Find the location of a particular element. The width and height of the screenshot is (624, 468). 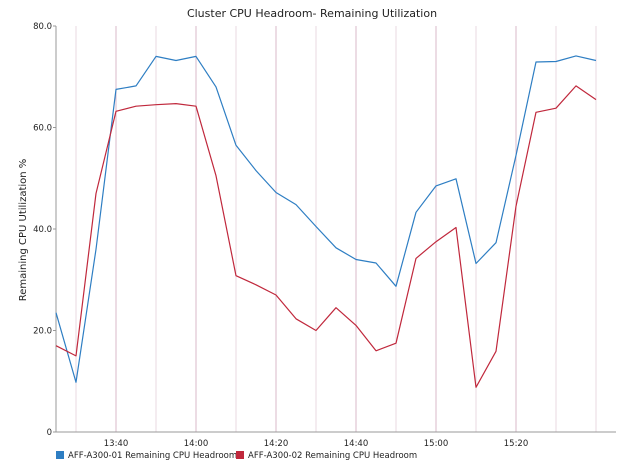

y-tick-label: 40.0 is located at coordinates (42, 230).